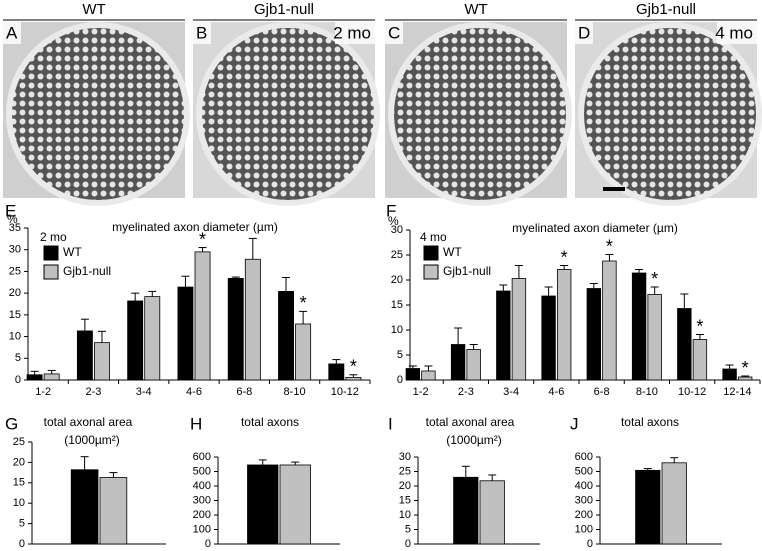 This screenshot has height=551, width=762. I want to click on legend-label: Gjb1-null, so click(87, 271).